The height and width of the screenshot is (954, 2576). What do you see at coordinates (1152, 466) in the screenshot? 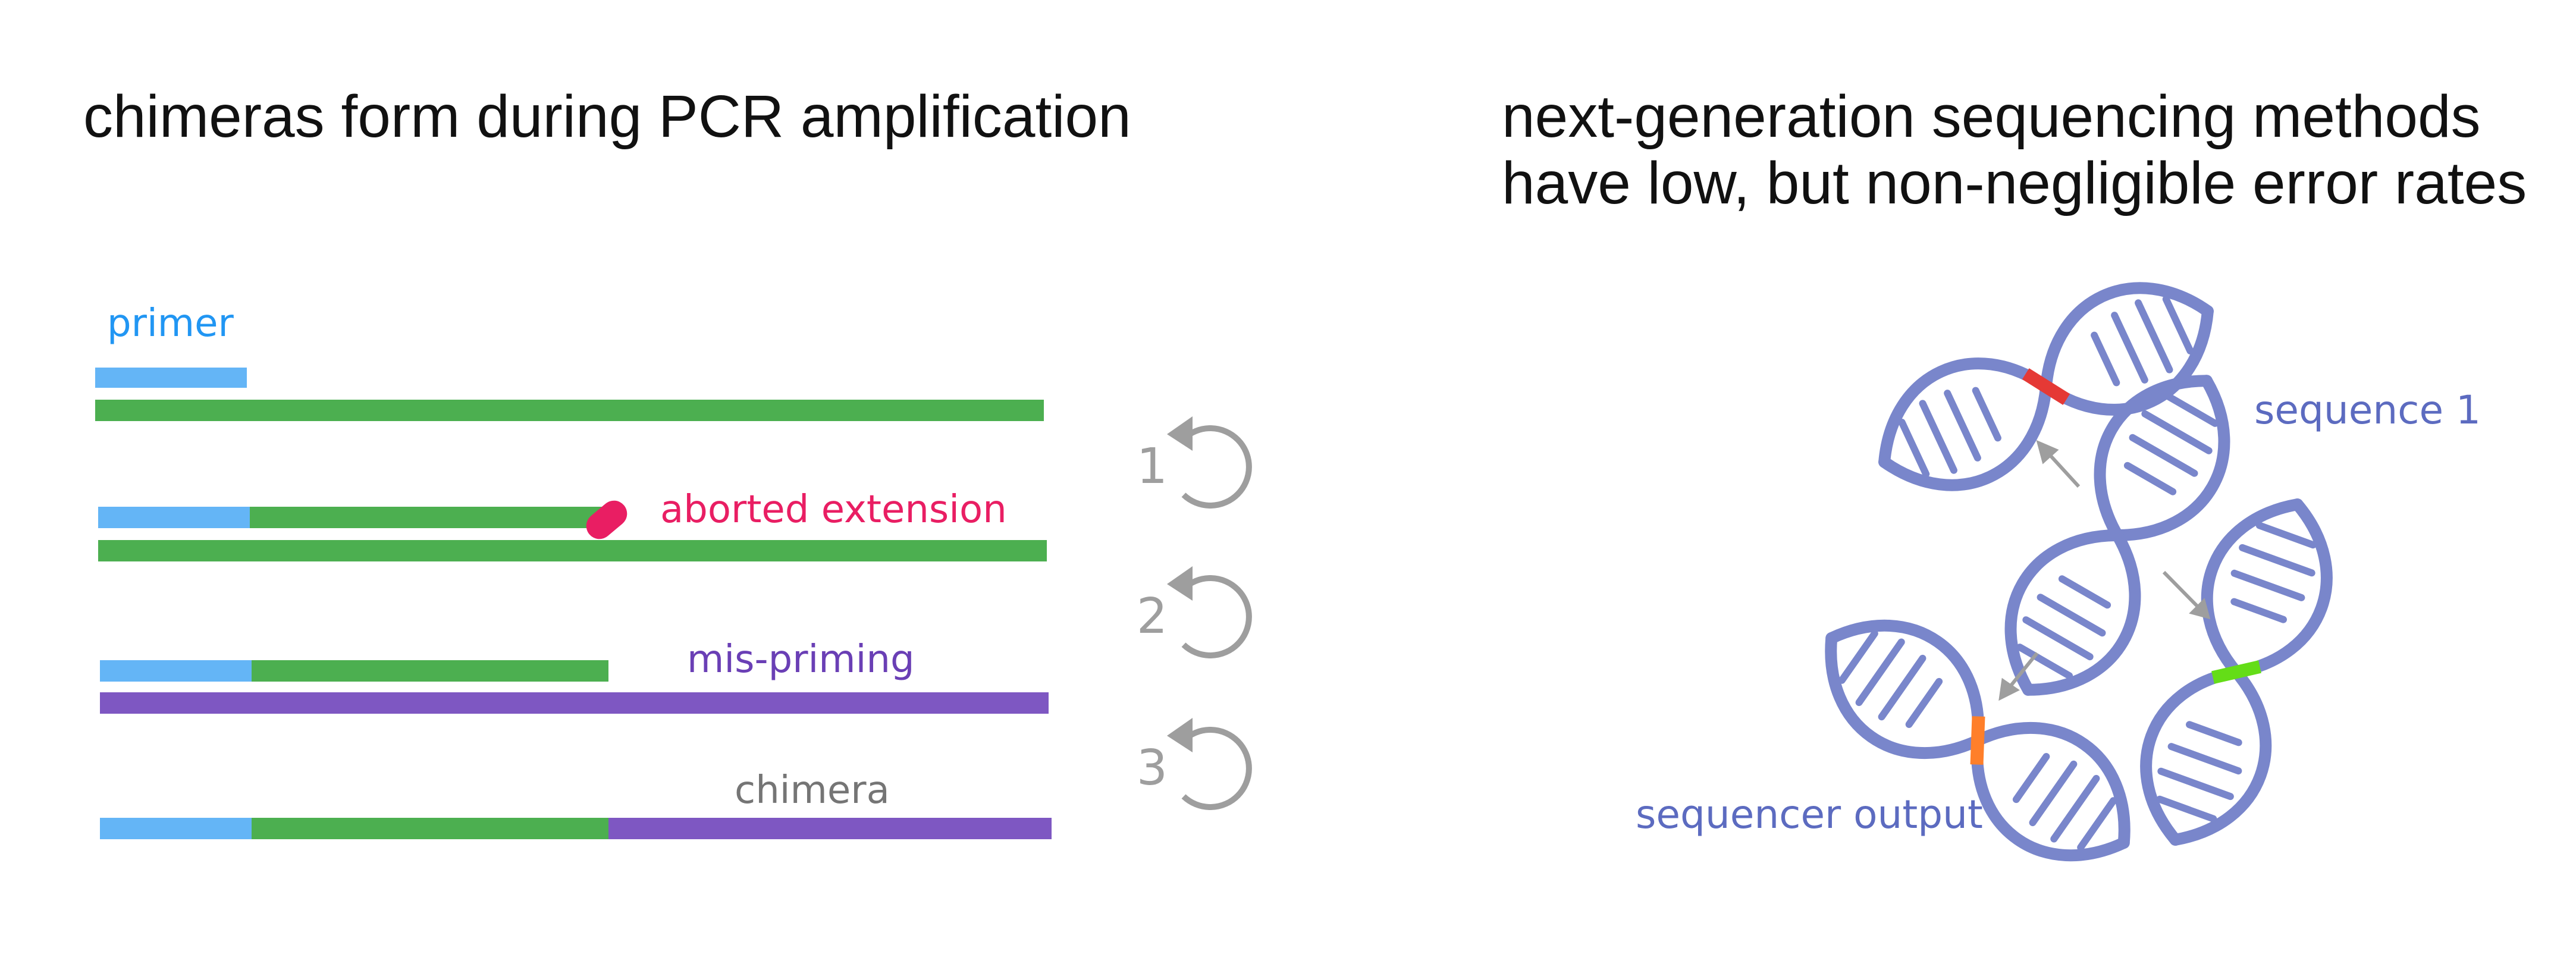
I see `cycle-1-number: 1` at bounding box center [1152, 466].